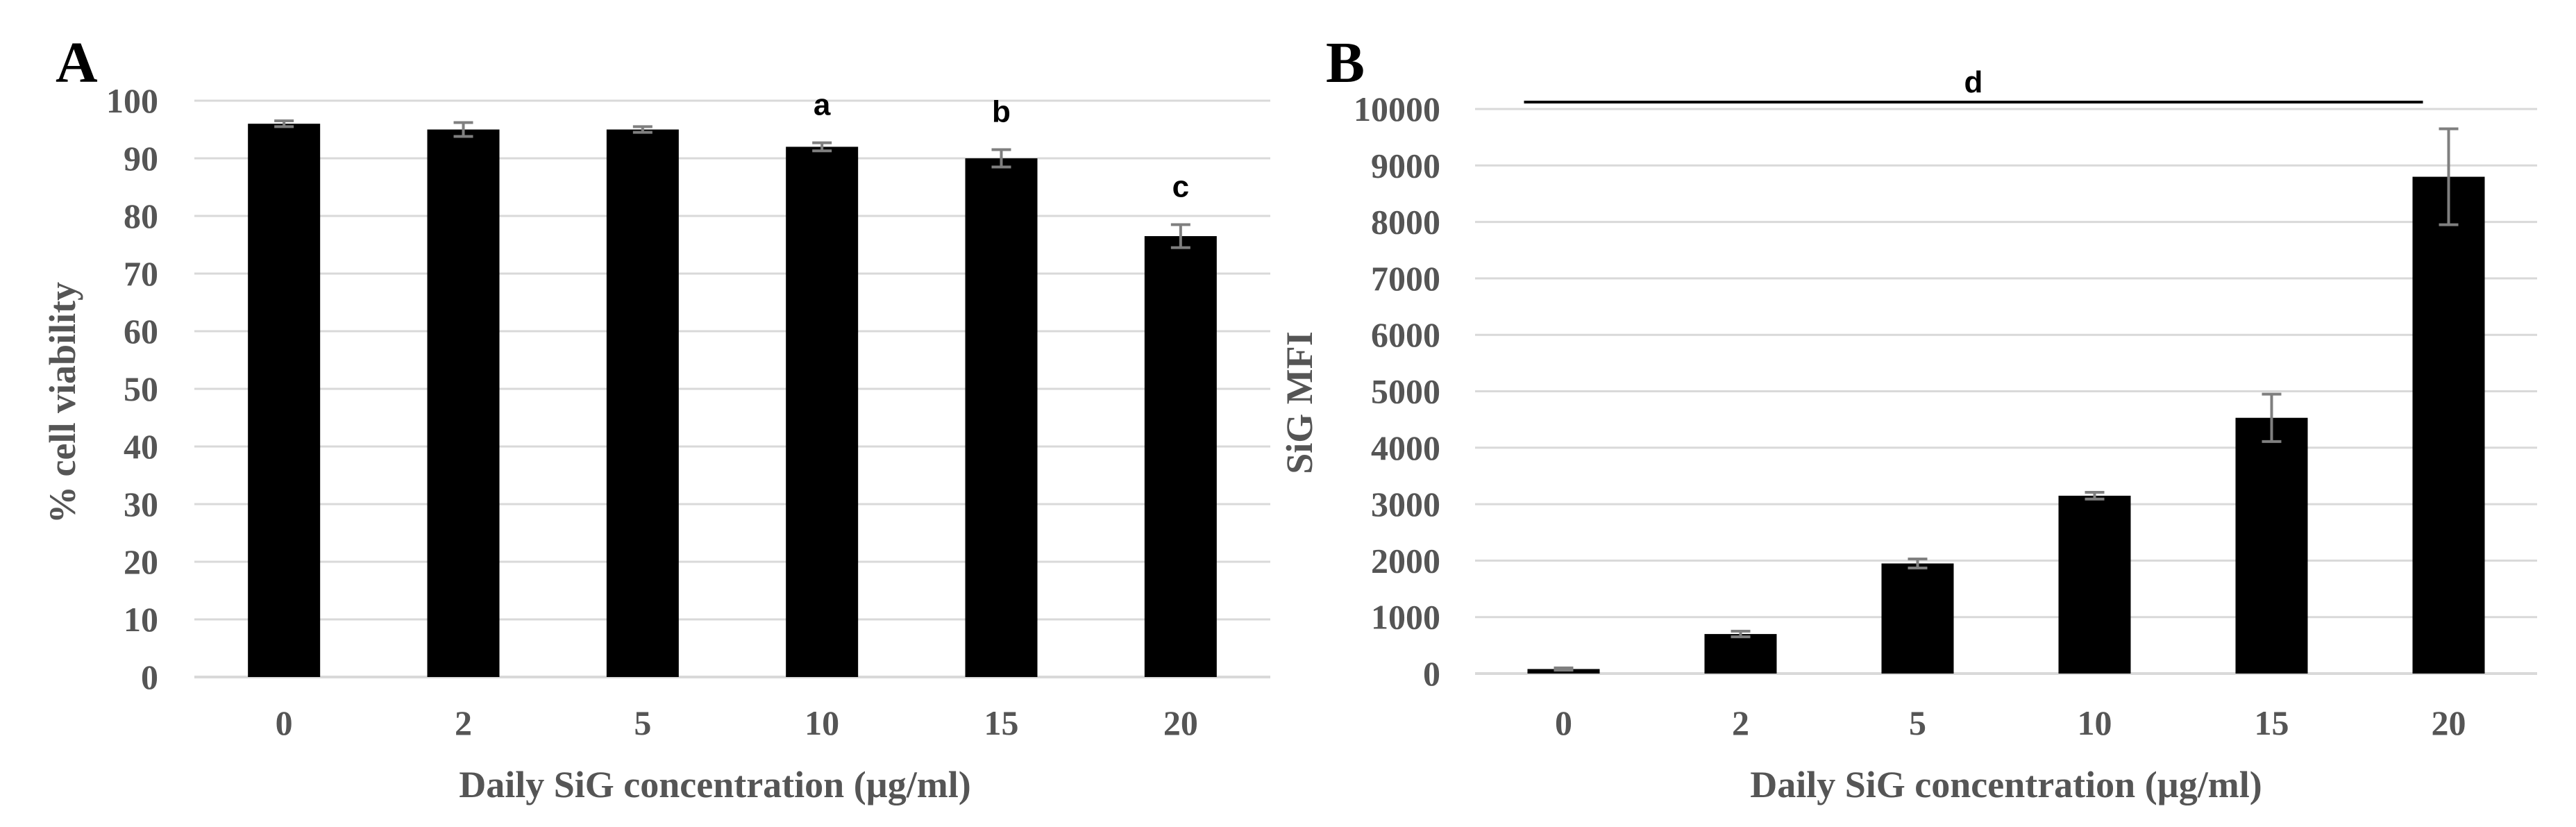 The width and height of the screenshot is (2576, 827). Describe the element at coordinates (141, 505) in the screenshot. I see `panel-a-y-tick-label: 30` at that location.